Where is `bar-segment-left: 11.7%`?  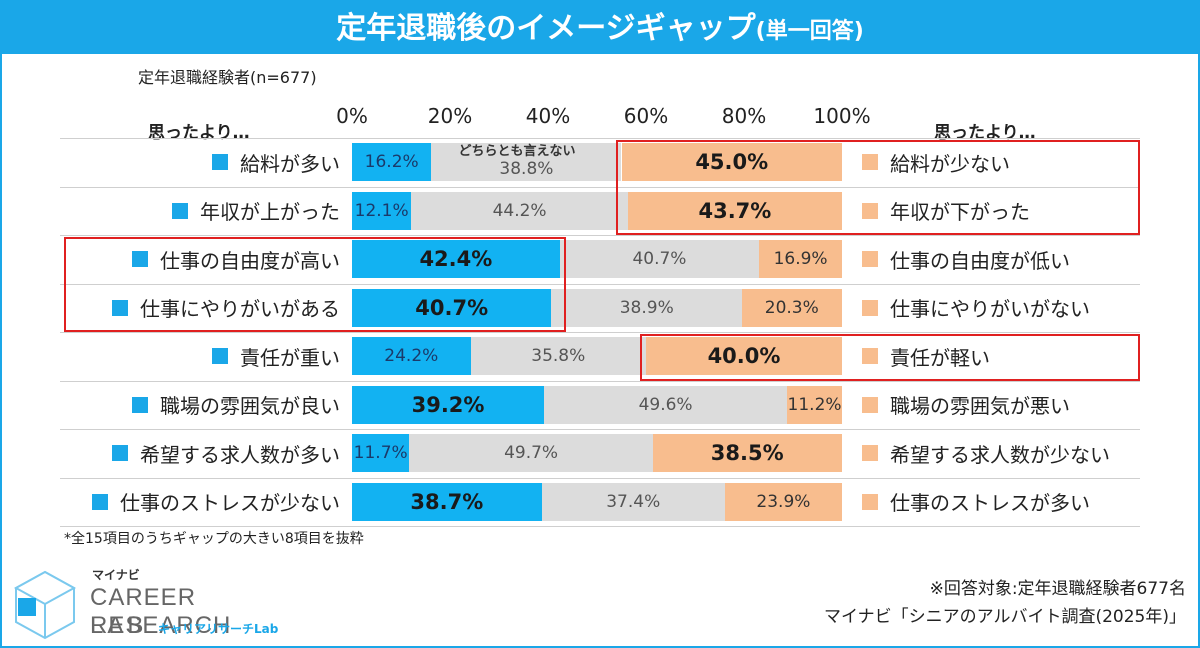
bar-segment-left: 11.7% is located at coordinates (381, 453).